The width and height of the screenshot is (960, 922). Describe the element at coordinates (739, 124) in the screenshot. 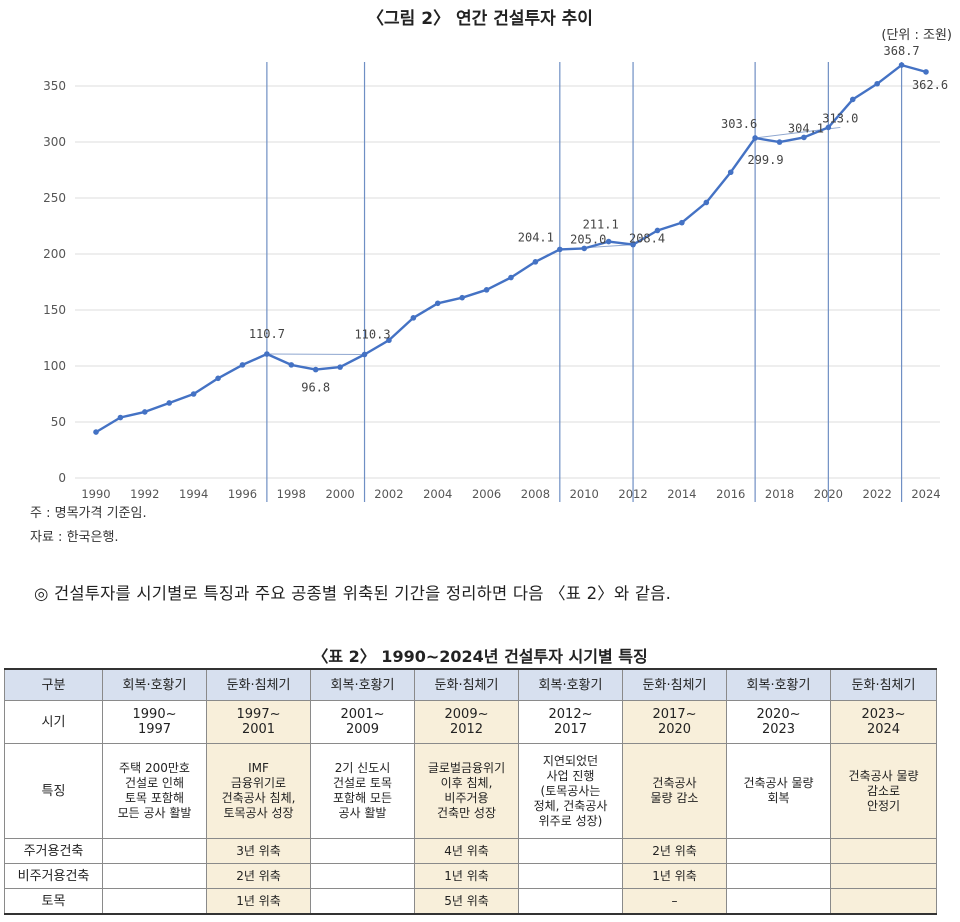

I see `data-label: 303.6` at that location.